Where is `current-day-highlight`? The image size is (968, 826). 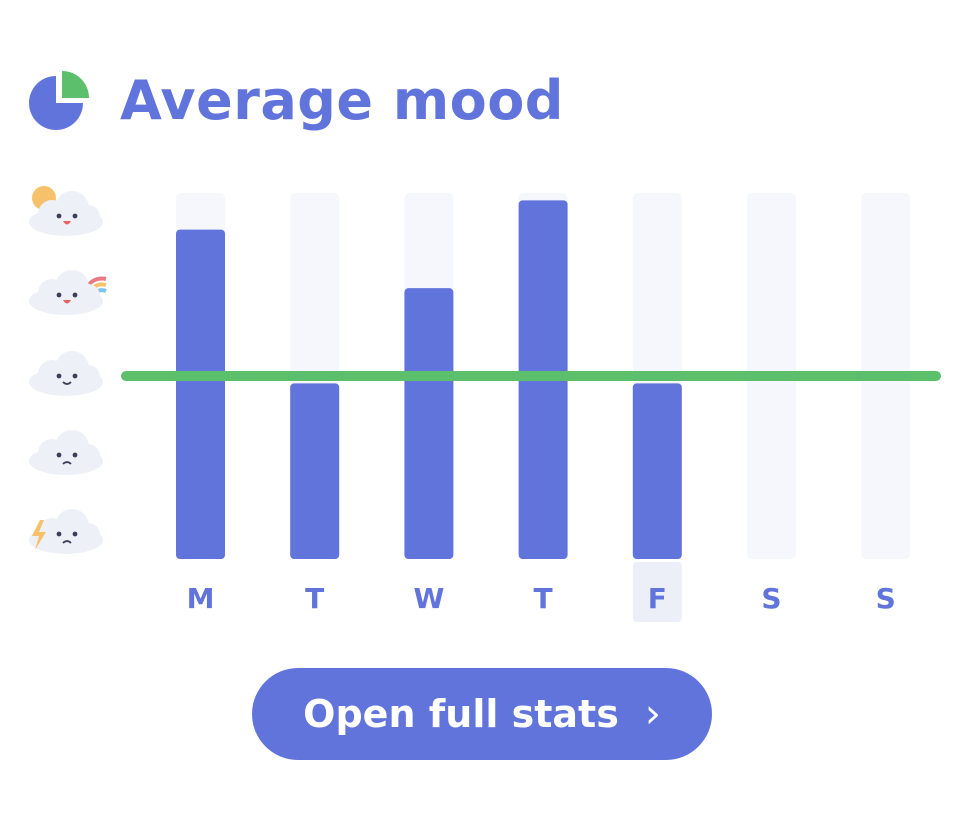 current-day-highlight is located at coordinates (657, 592).